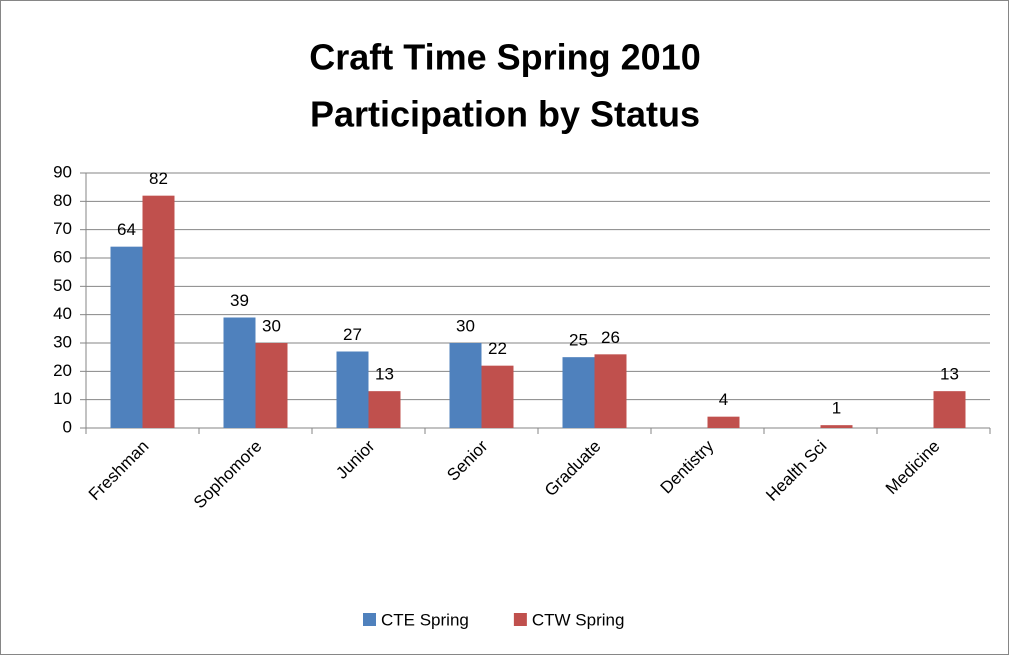 The height and width of the screenshot is (656, 1010). Describe the element at coordinates (62, 313) in the screenshot. I see `y-tick-label: 40` at that location.